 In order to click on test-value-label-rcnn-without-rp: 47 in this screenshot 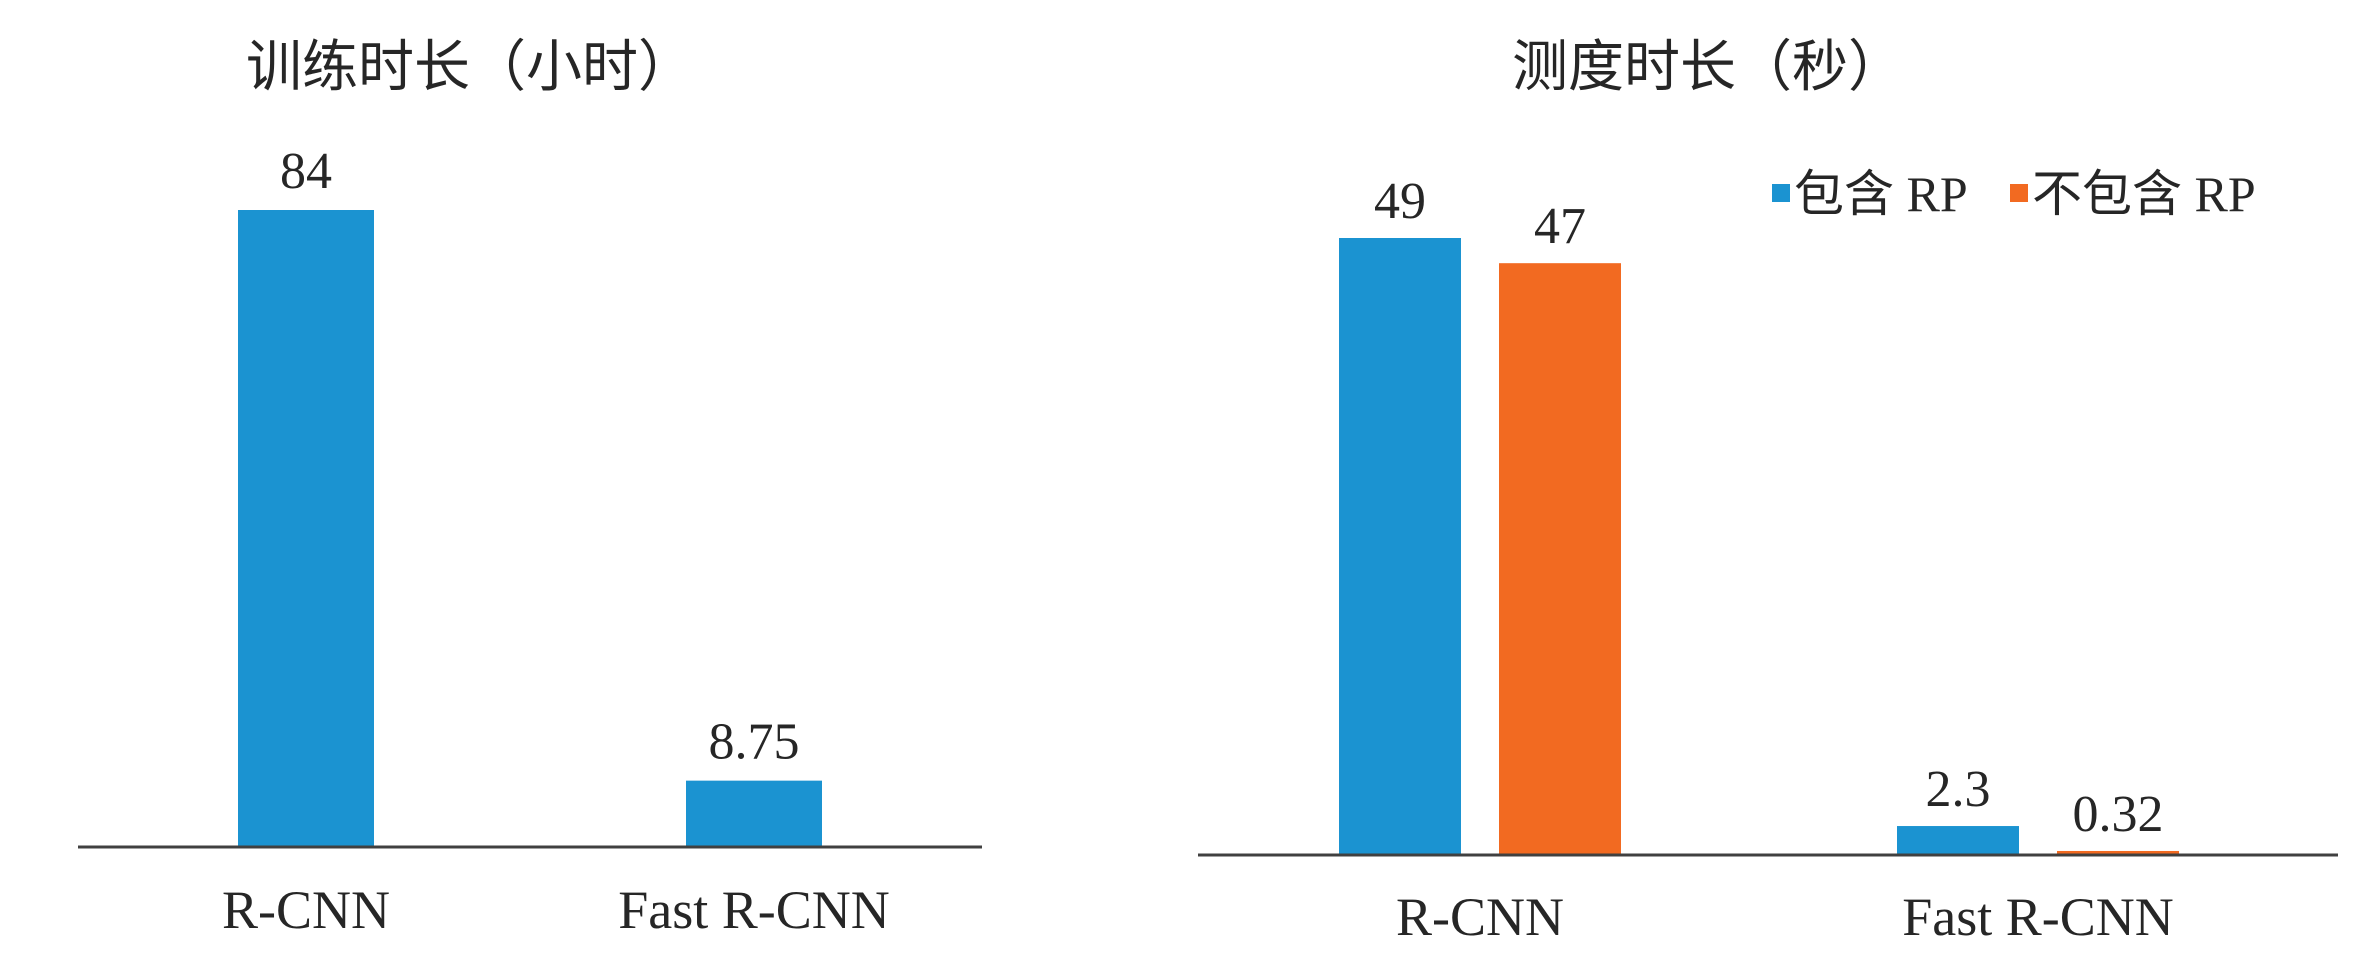, I will do `click(1560, 226)`.